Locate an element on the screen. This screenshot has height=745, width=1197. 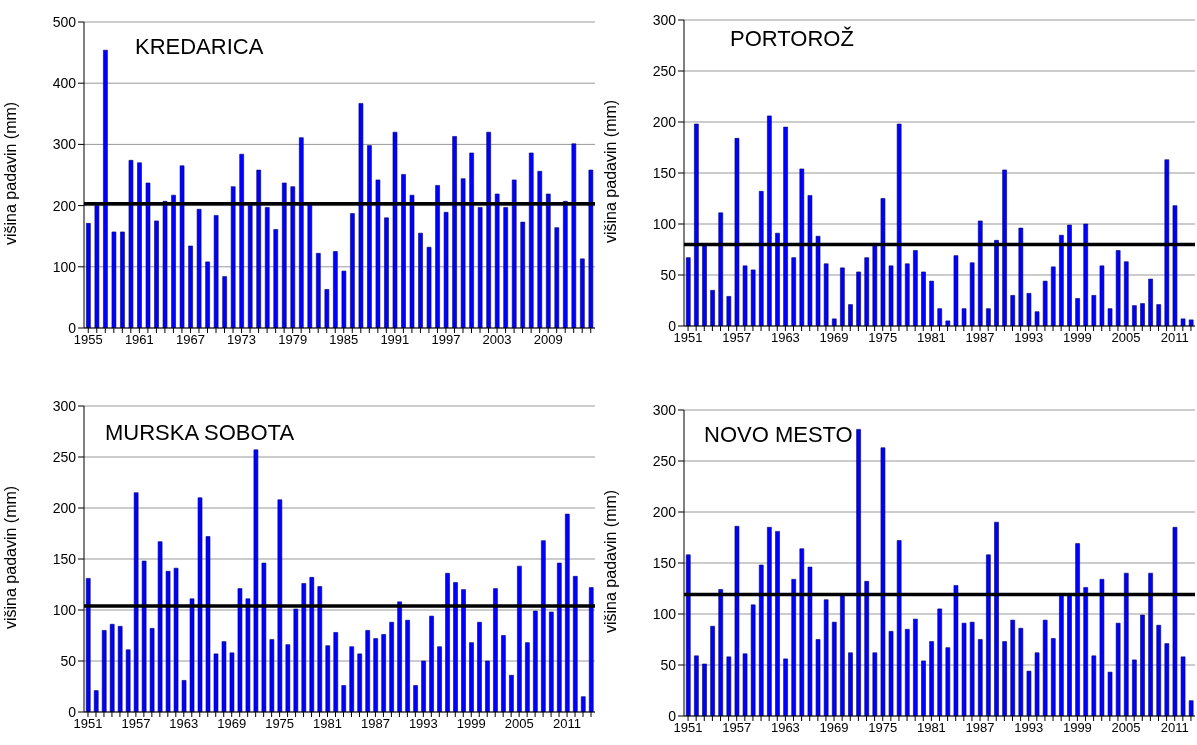
y-tick-label: 200 is located at coordinates (664, 511).